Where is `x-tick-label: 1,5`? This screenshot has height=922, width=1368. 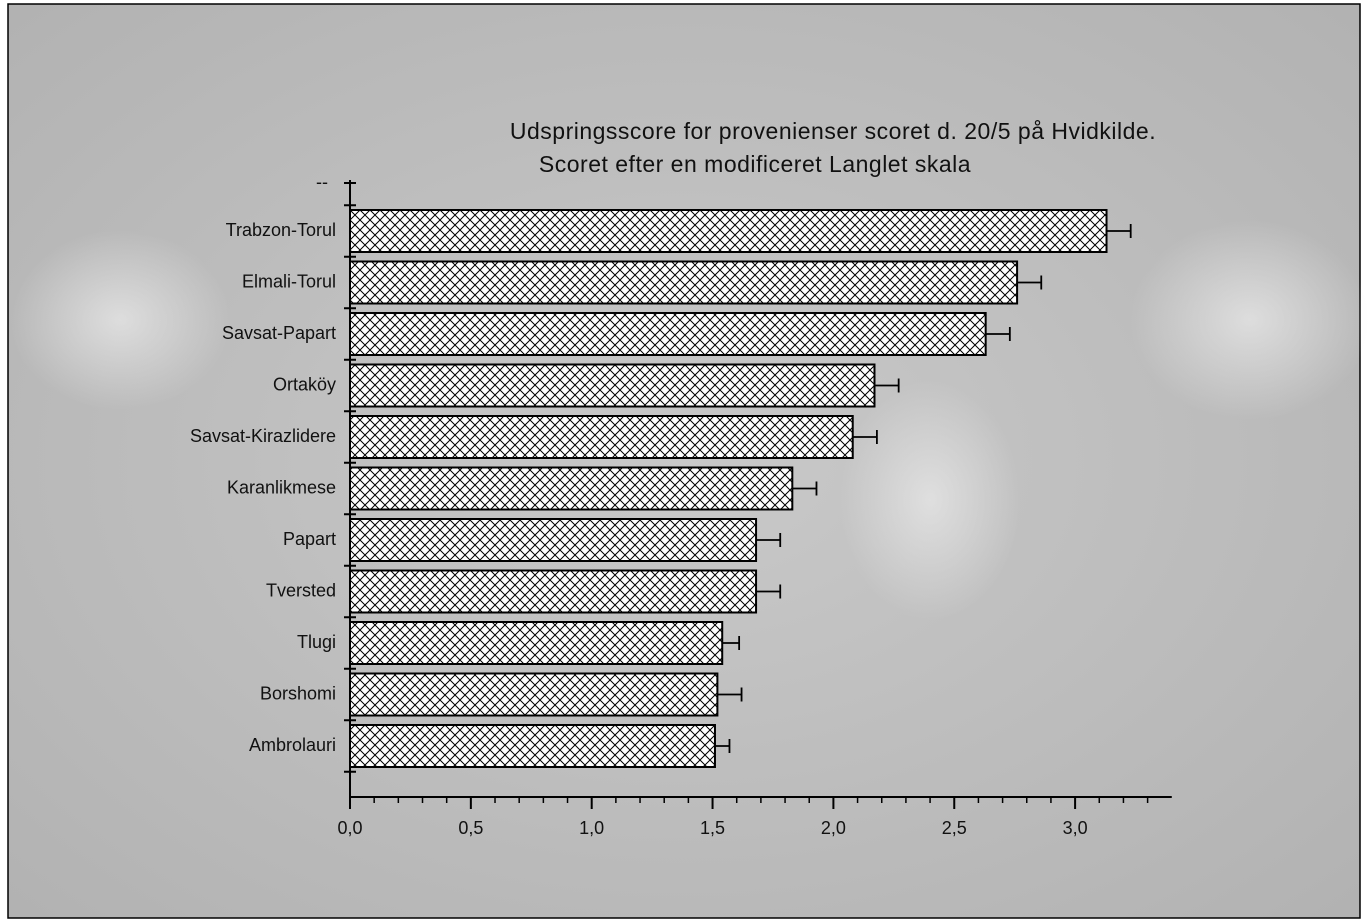
x-tick-label: 1,5 is located at coordinates (712, 828).